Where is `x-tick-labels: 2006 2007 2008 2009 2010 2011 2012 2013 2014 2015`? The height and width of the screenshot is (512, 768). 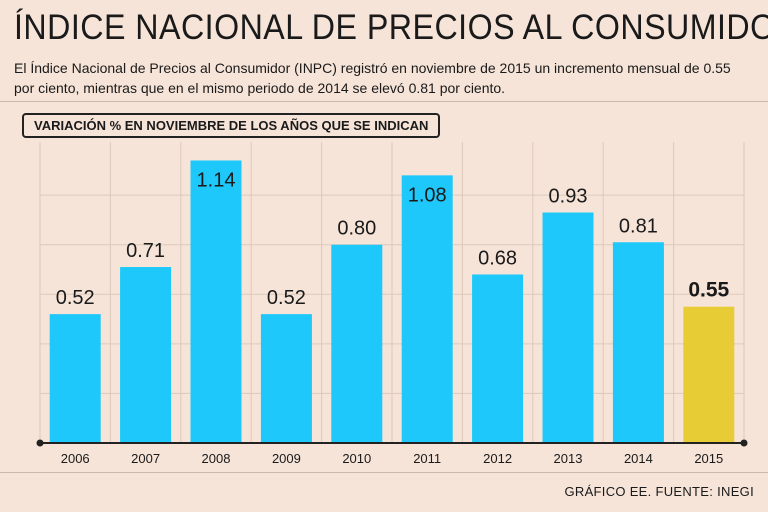 x-tick-labels: 2006 2007 2008 2009 2010 2011 2012 2013 2014 2015 is located at coordinates (392, 458).